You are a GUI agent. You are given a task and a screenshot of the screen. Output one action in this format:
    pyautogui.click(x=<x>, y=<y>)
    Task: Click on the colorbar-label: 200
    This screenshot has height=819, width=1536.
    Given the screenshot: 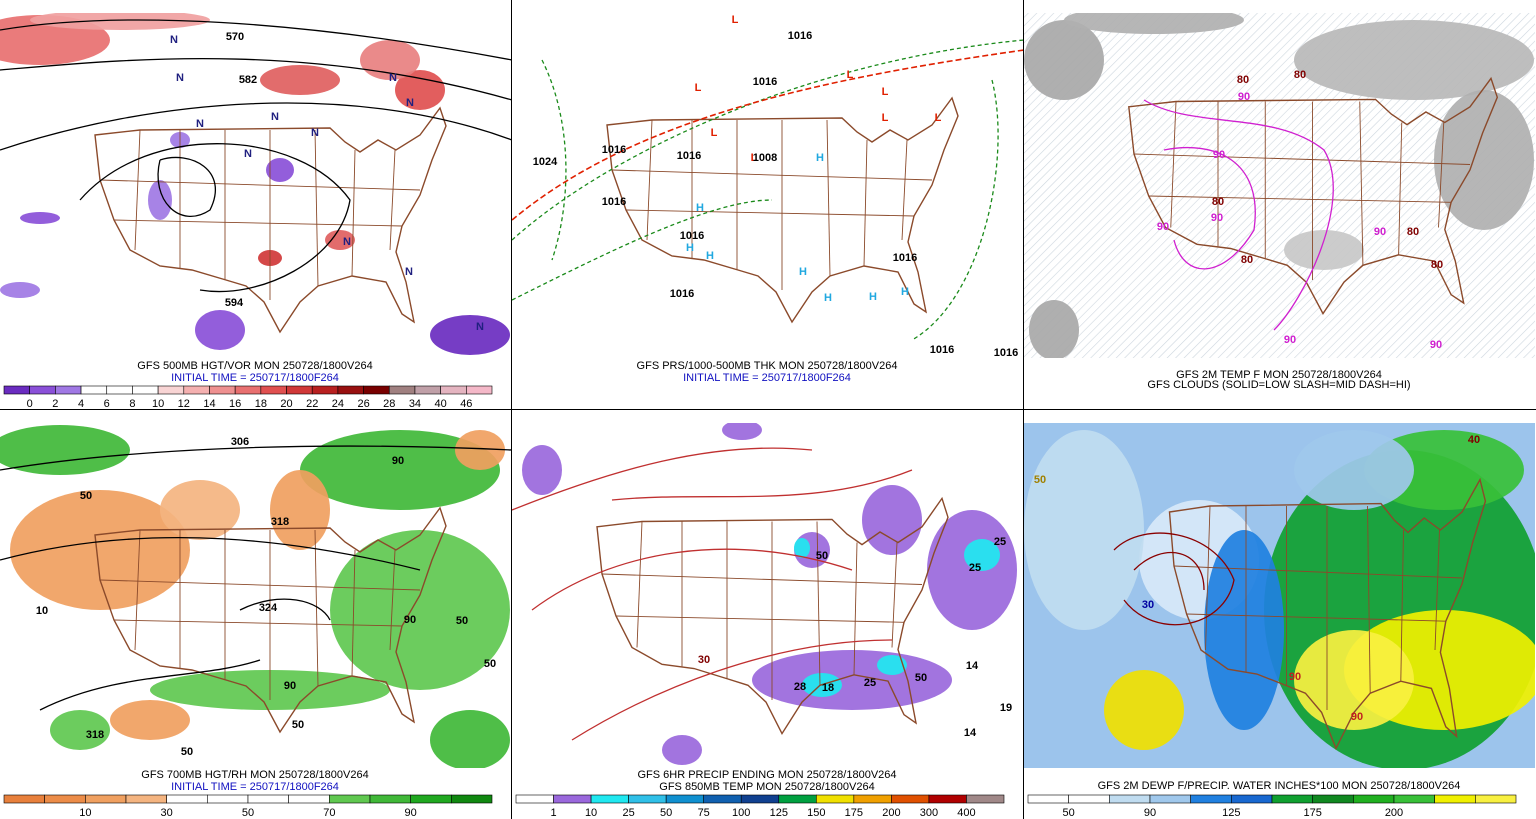 What is the action you would take?
    pyautogui.click(x=1394, y=813)
    